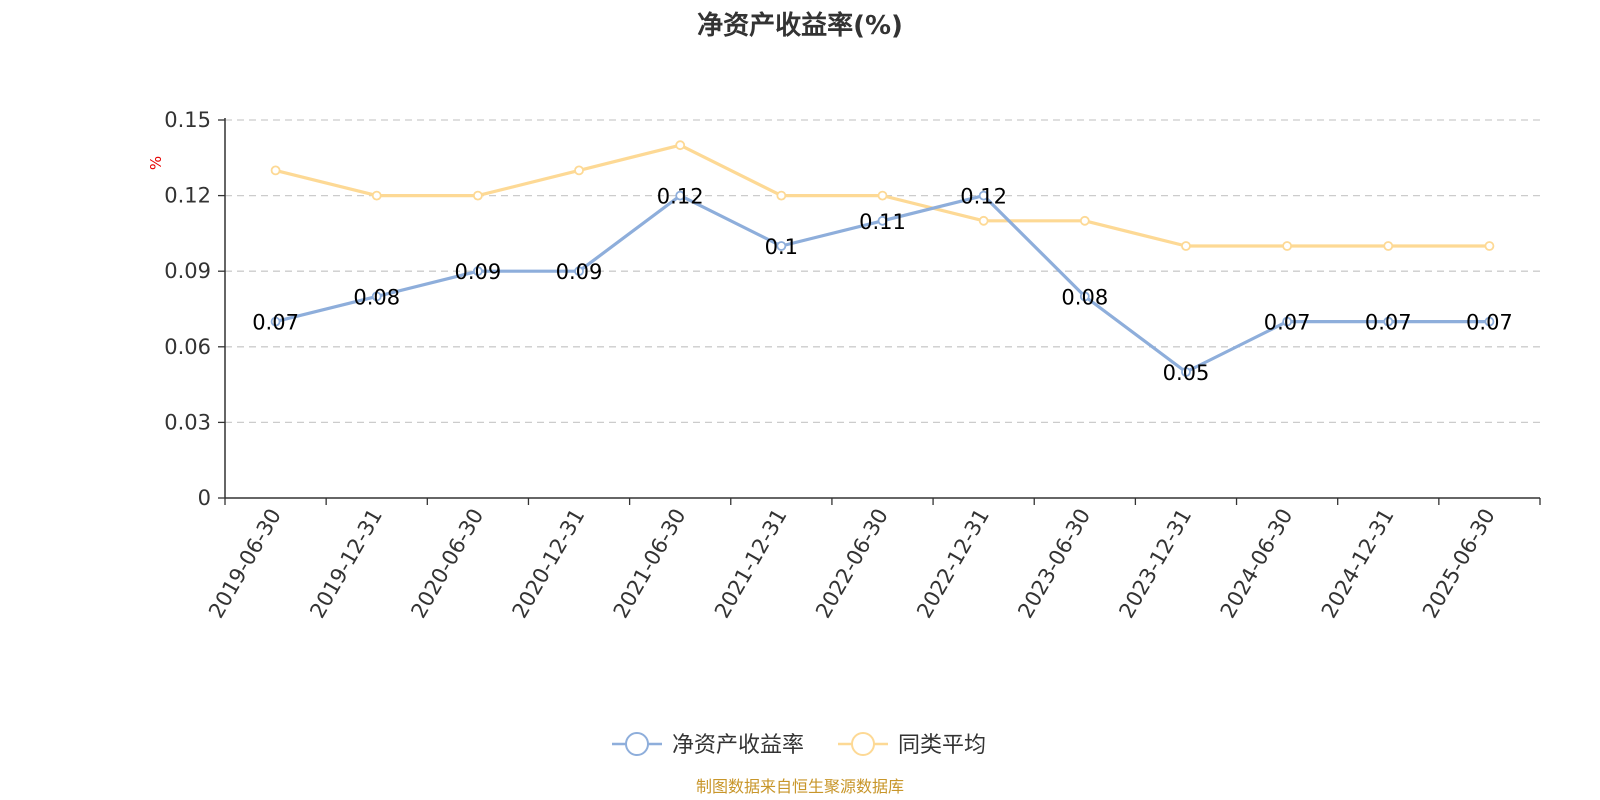 The height and width of the screenshot is (800, 1600). What do you see at coordinates (187, 422) in the screenshot?
I see `y-tick-label: 0.03` at bounding box center [187, 422].